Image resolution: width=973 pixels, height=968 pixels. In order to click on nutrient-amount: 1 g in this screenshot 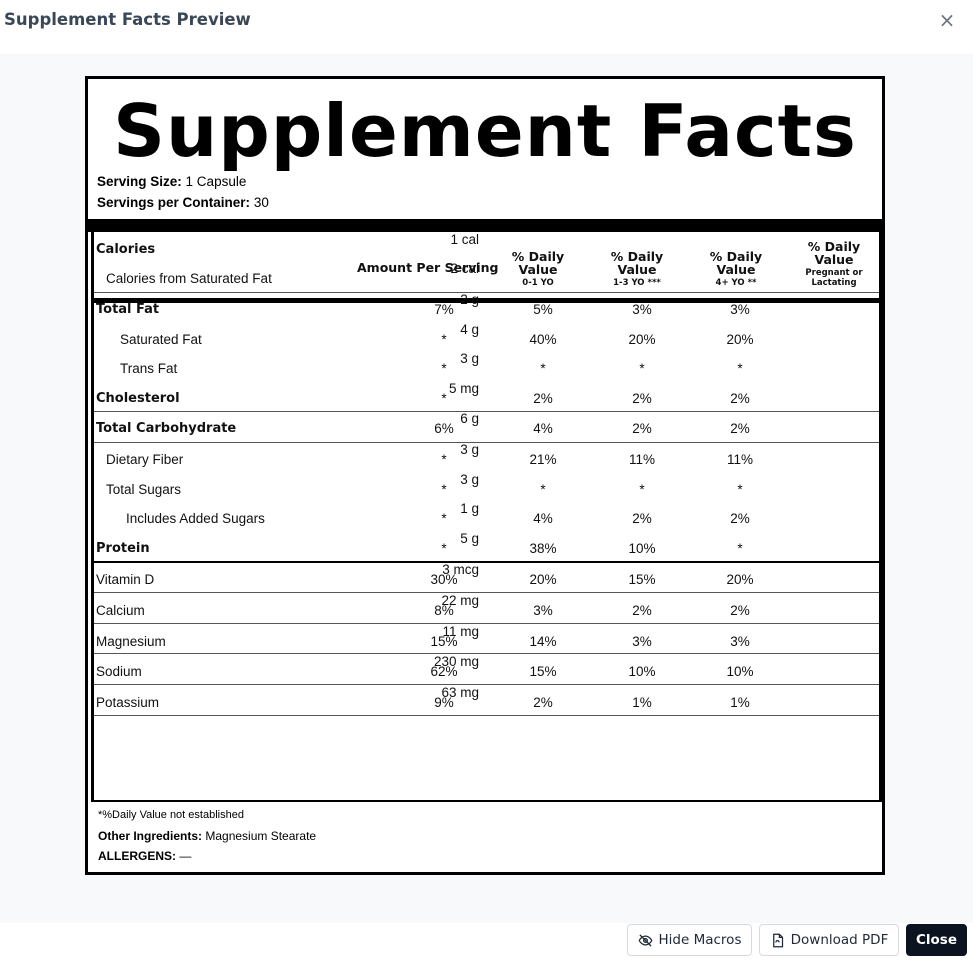, I will do `click(469, 508)`.